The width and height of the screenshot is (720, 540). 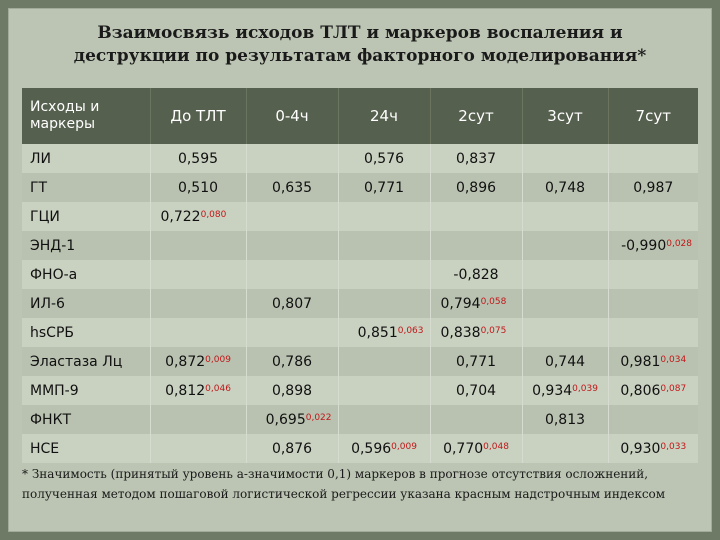 I want to click on cell-before-tlt: 0,510, so click(x=197, y=187).